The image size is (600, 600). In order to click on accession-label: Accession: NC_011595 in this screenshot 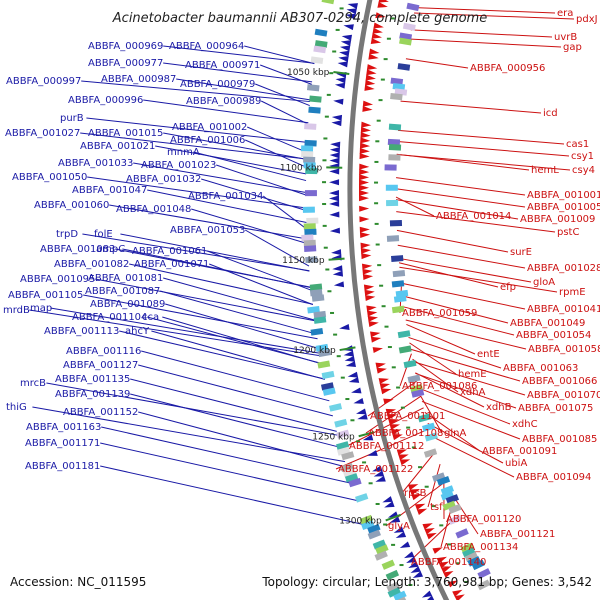, I will do `click(78, 582)`.